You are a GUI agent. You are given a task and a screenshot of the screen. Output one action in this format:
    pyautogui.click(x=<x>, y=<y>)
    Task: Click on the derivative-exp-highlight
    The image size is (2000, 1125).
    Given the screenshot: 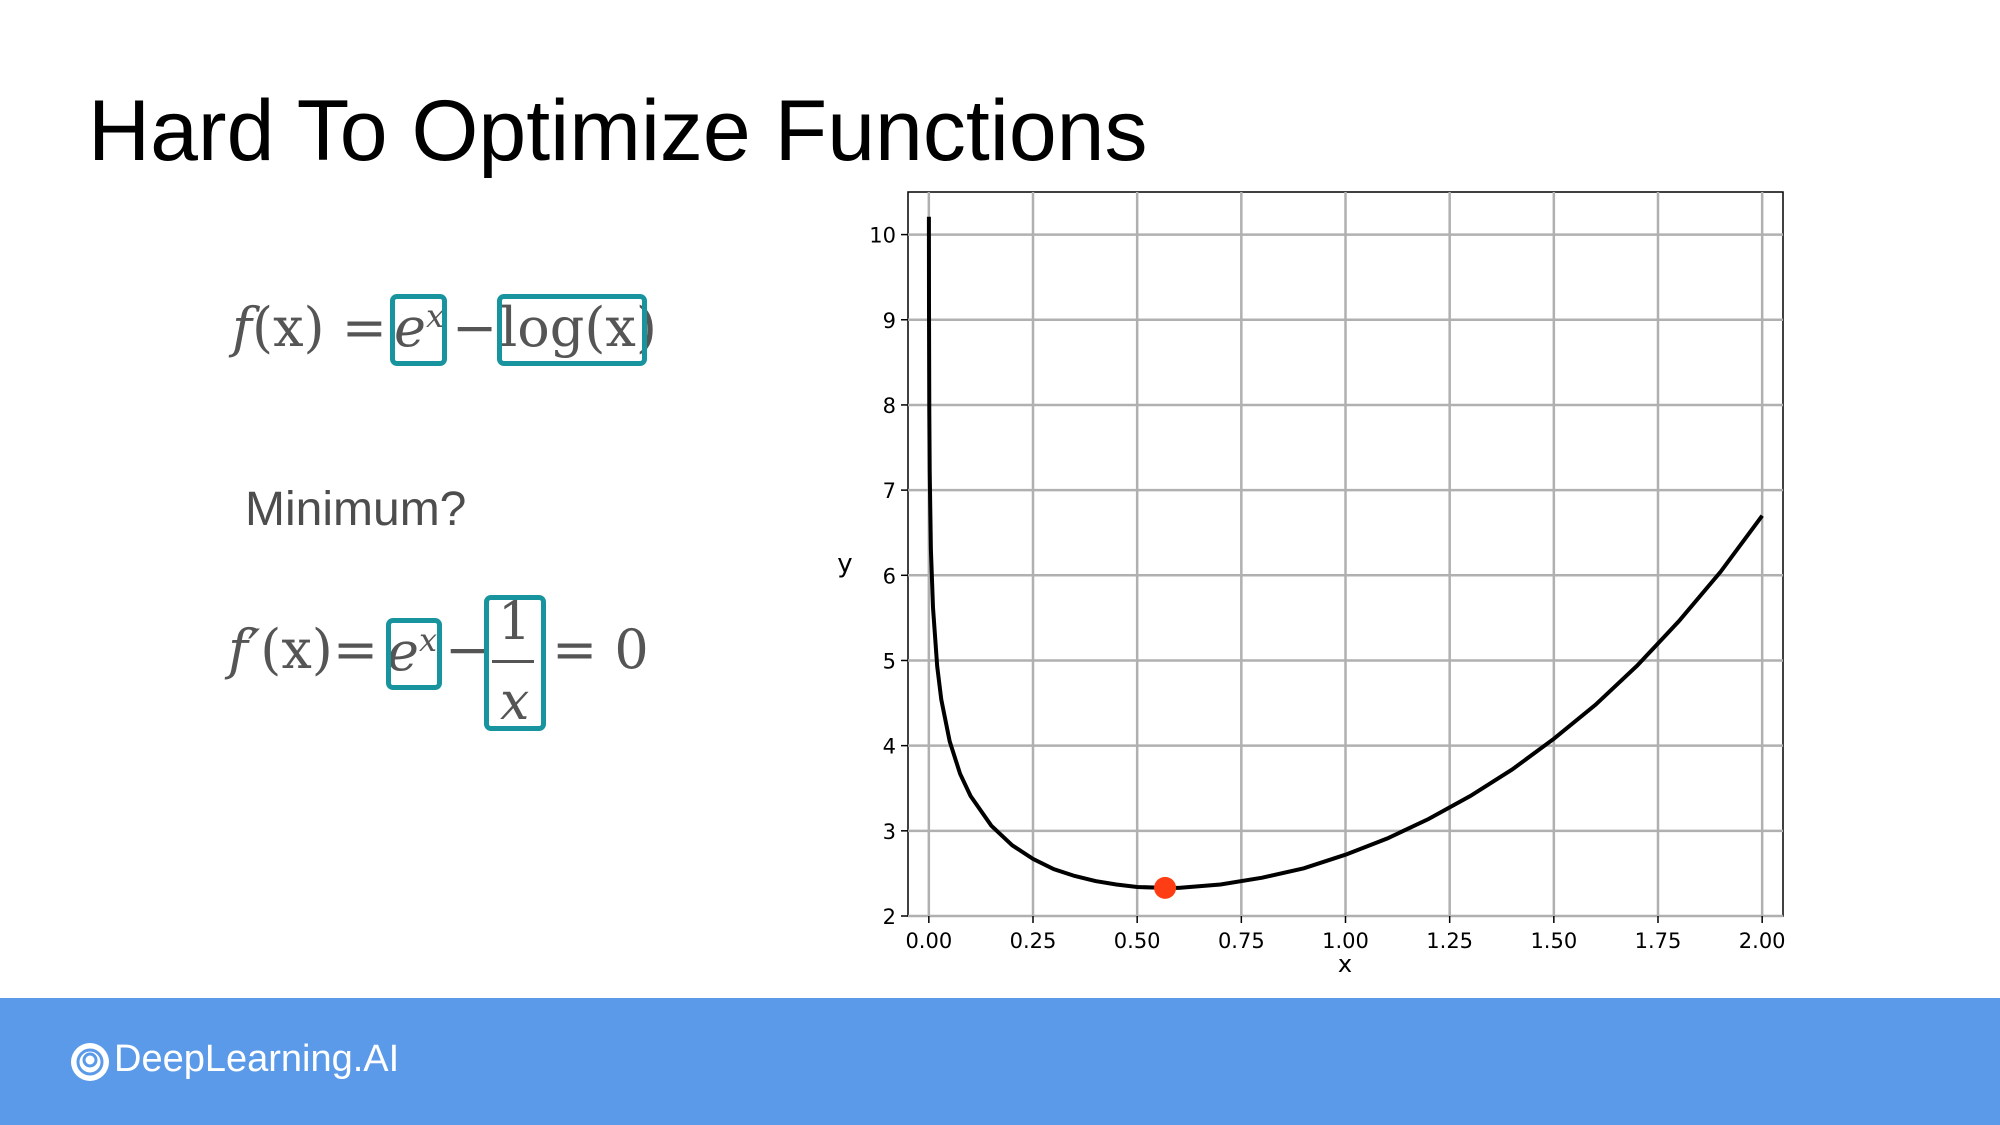 What is the action you would take?
    pyautogui.click(x=414, y=654)
    